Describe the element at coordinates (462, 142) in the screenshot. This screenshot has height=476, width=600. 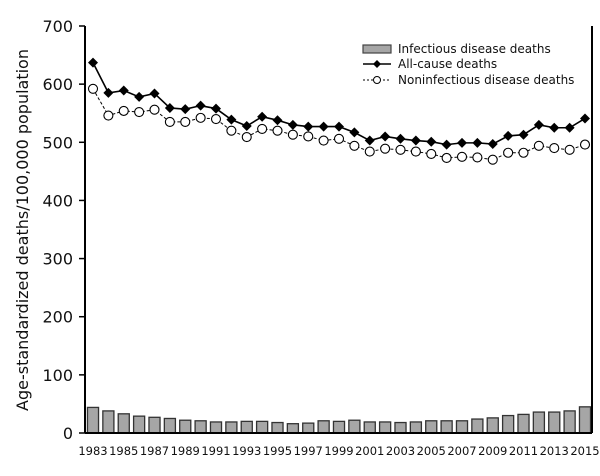
I see `point-all-cause-2007` at that location.